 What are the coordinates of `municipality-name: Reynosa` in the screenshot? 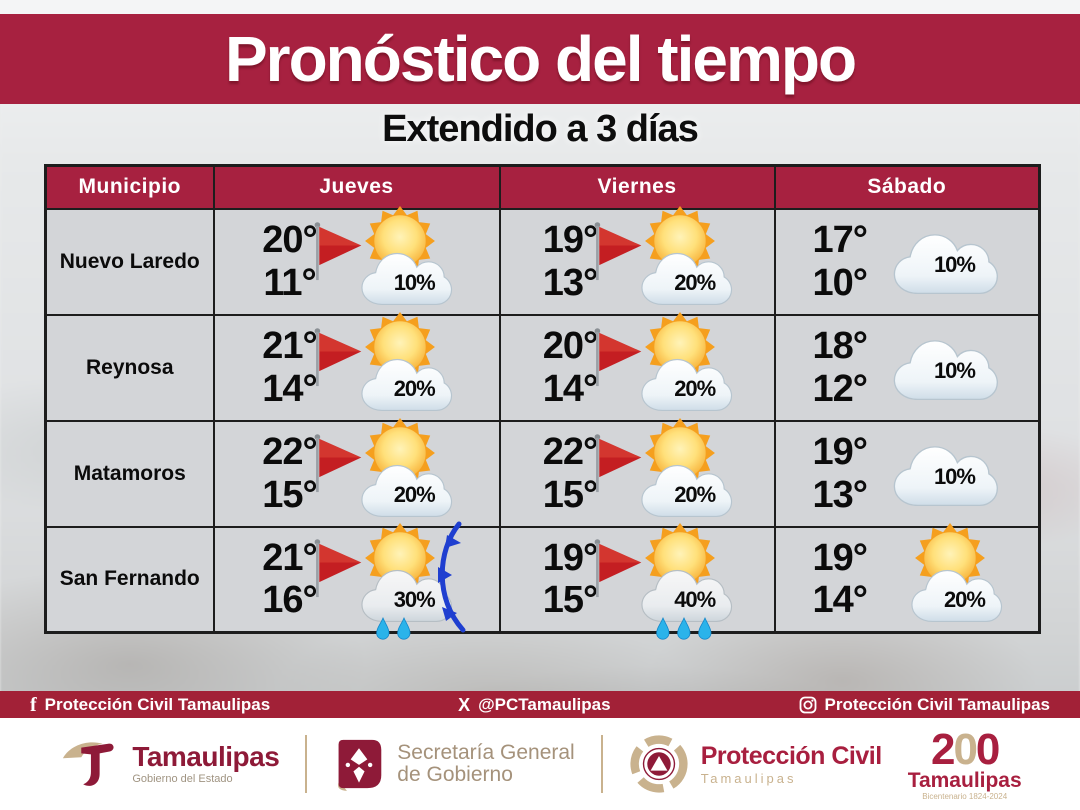 It's located at (129, 367).